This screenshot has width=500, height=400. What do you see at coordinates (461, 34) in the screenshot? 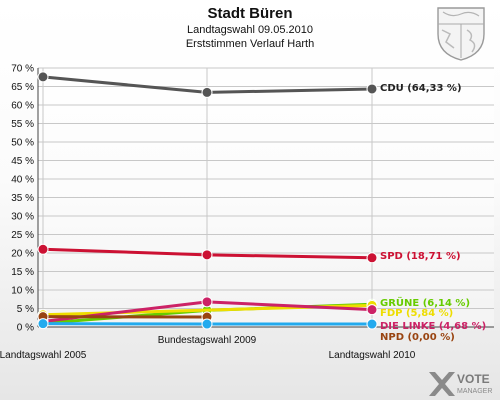
I see `nrw-coat-of-arms-icon` at bounding box center [461, 34].